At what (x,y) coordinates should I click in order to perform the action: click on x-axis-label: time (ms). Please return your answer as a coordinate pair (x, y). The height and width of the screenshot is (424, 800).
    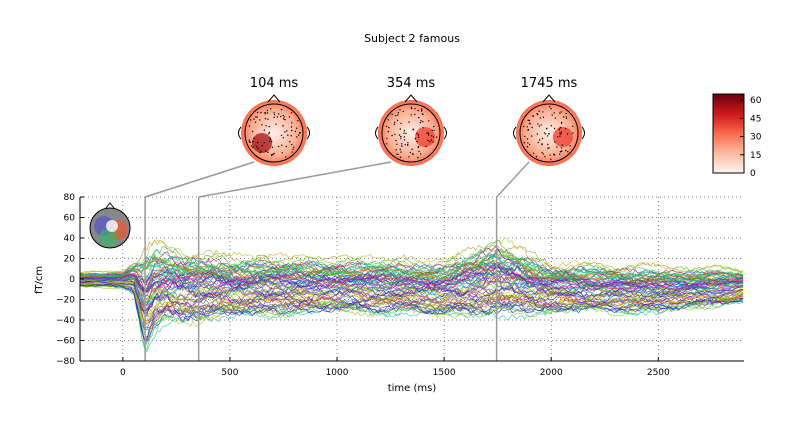
    Looking at the image, I should click on (412, 388).